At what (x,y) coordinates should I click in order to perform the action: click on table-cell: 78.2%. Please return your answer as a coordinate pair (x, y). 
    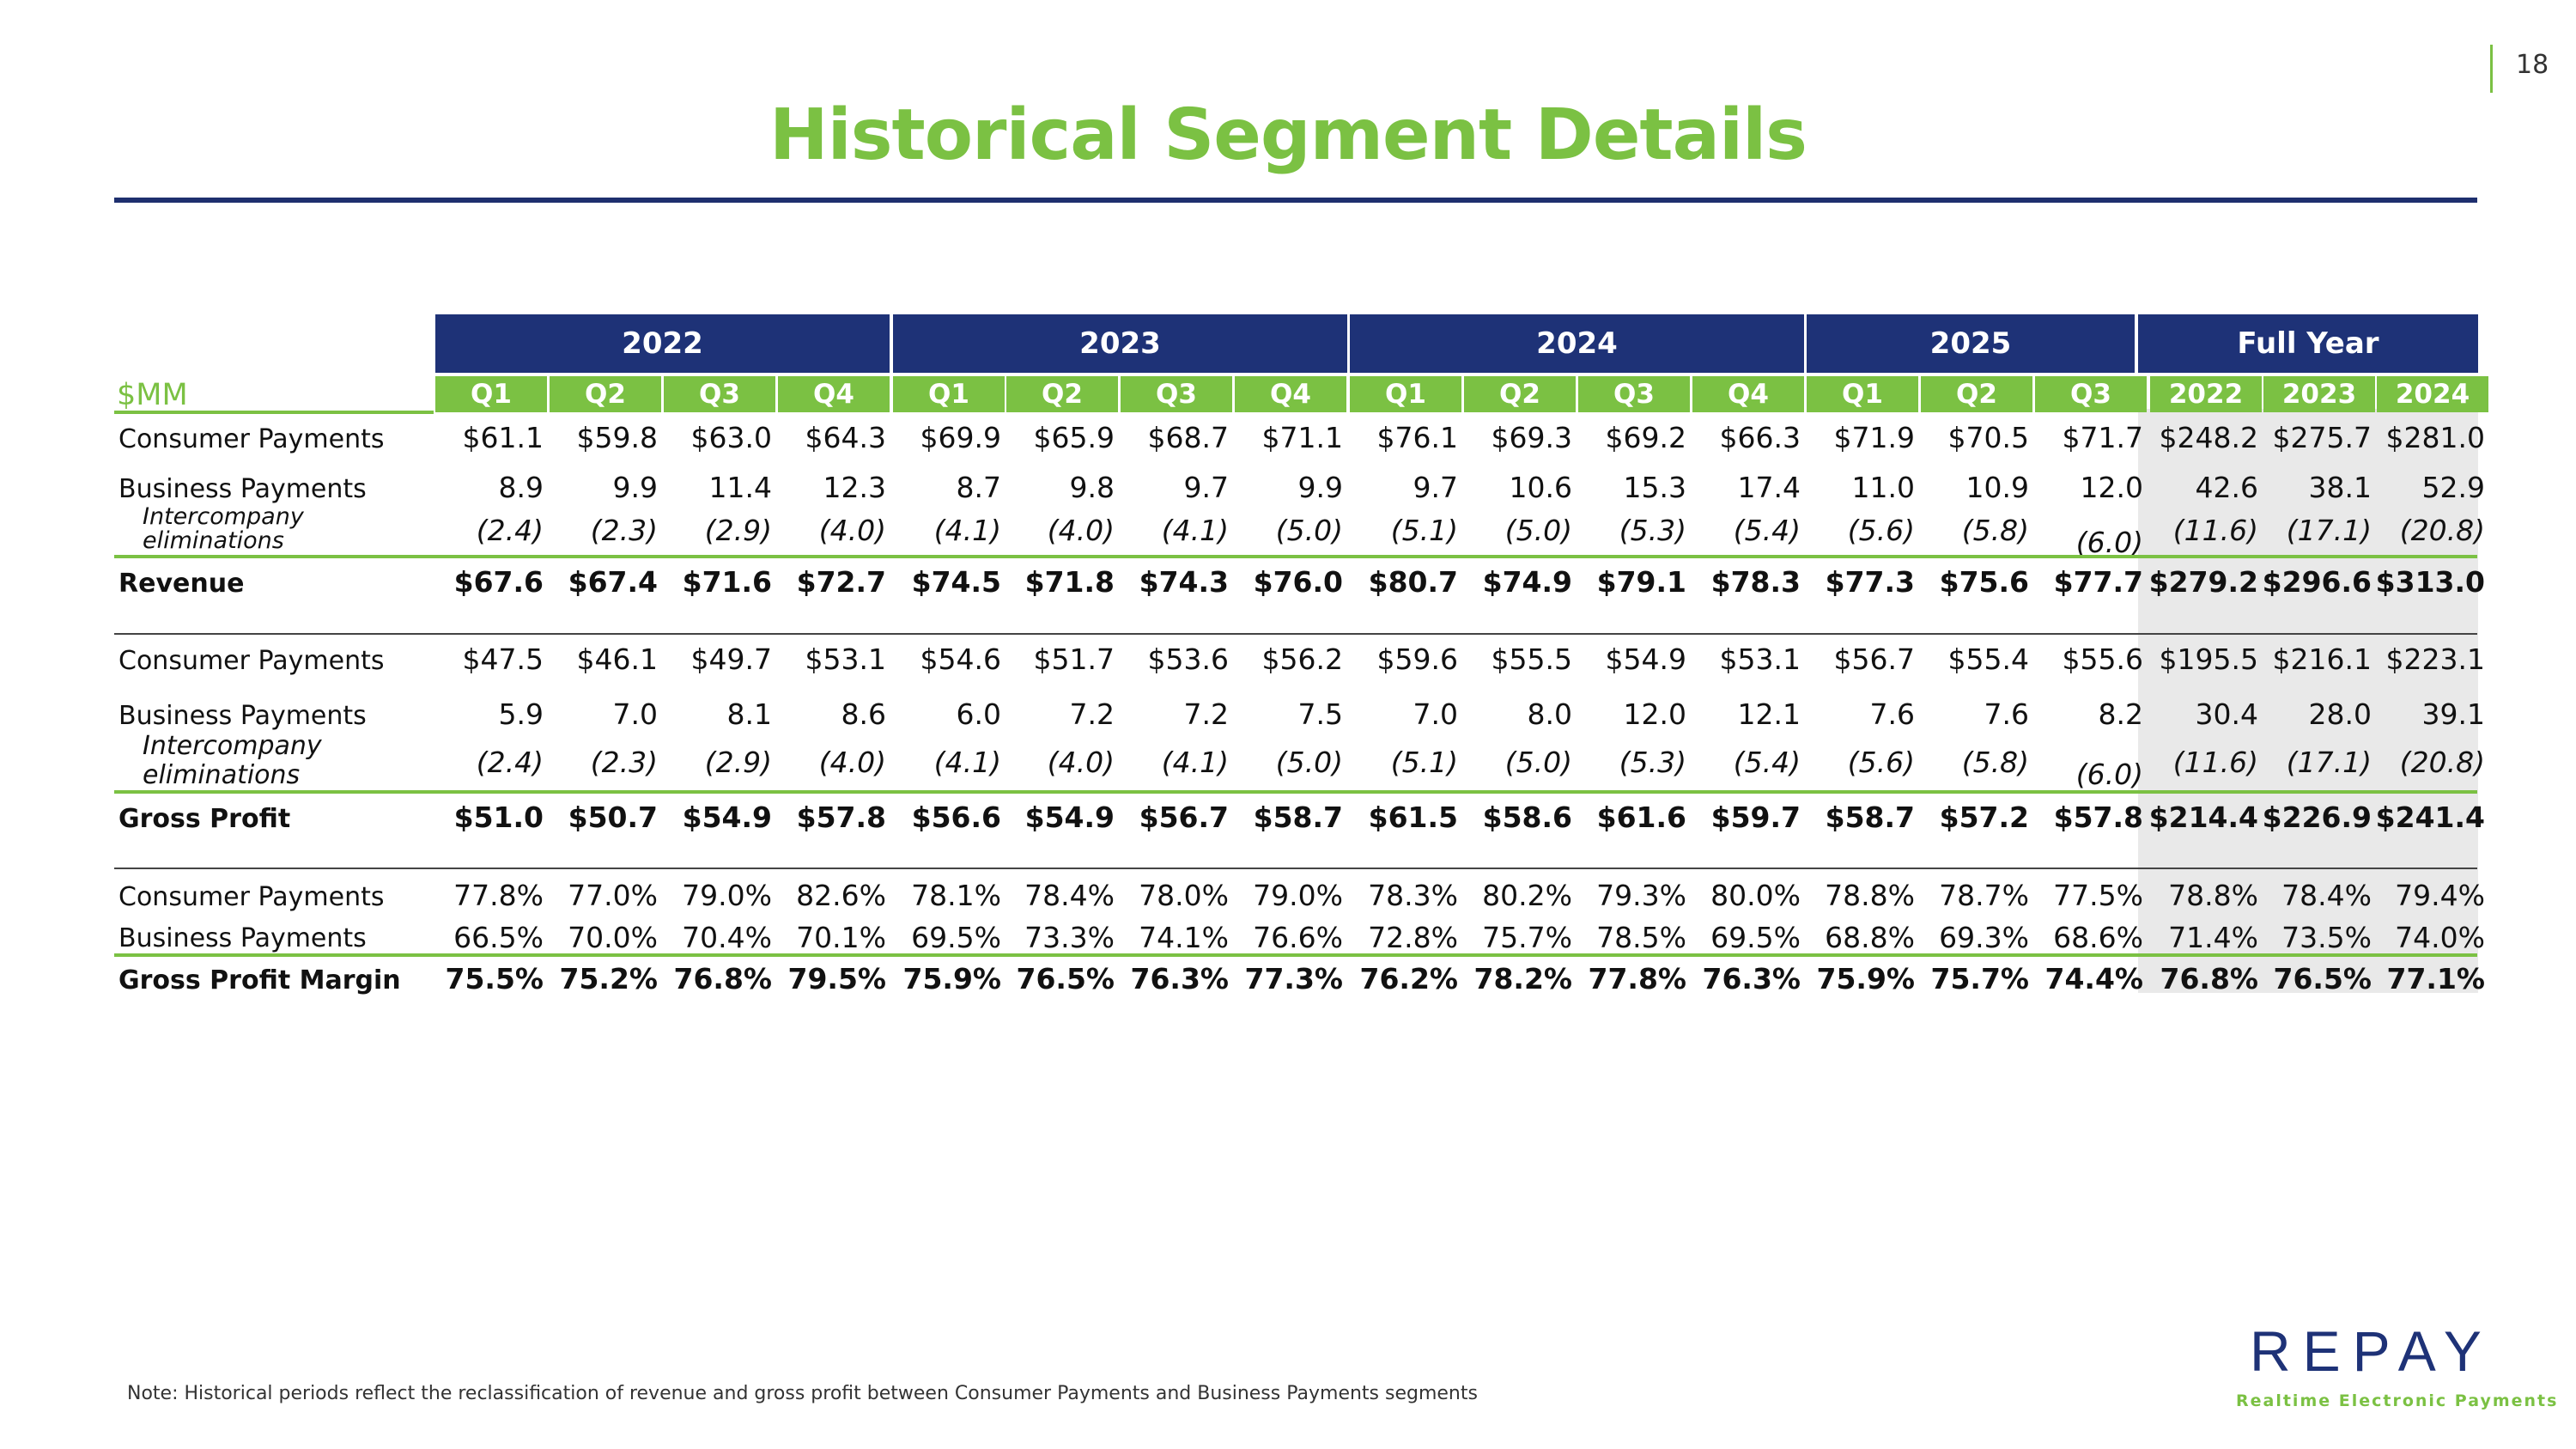
    Looking at the image, I should click on (1523, 978).